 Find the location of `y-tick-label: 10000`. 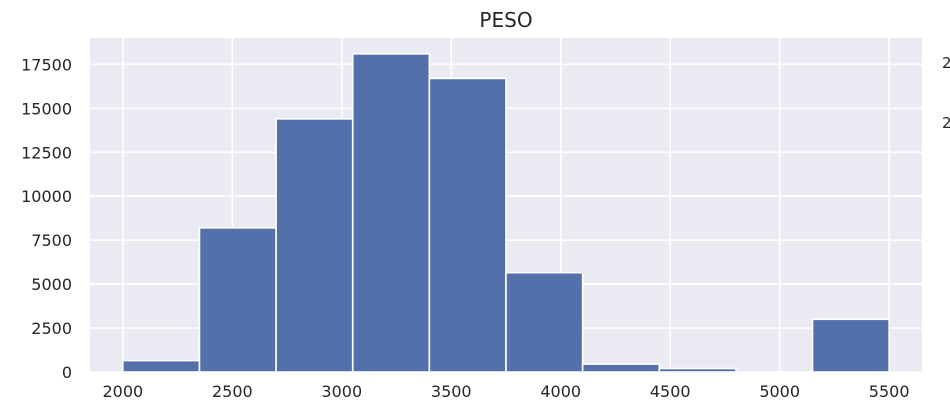

y-tick-label: 10000 is located at coordinates (46, 196).